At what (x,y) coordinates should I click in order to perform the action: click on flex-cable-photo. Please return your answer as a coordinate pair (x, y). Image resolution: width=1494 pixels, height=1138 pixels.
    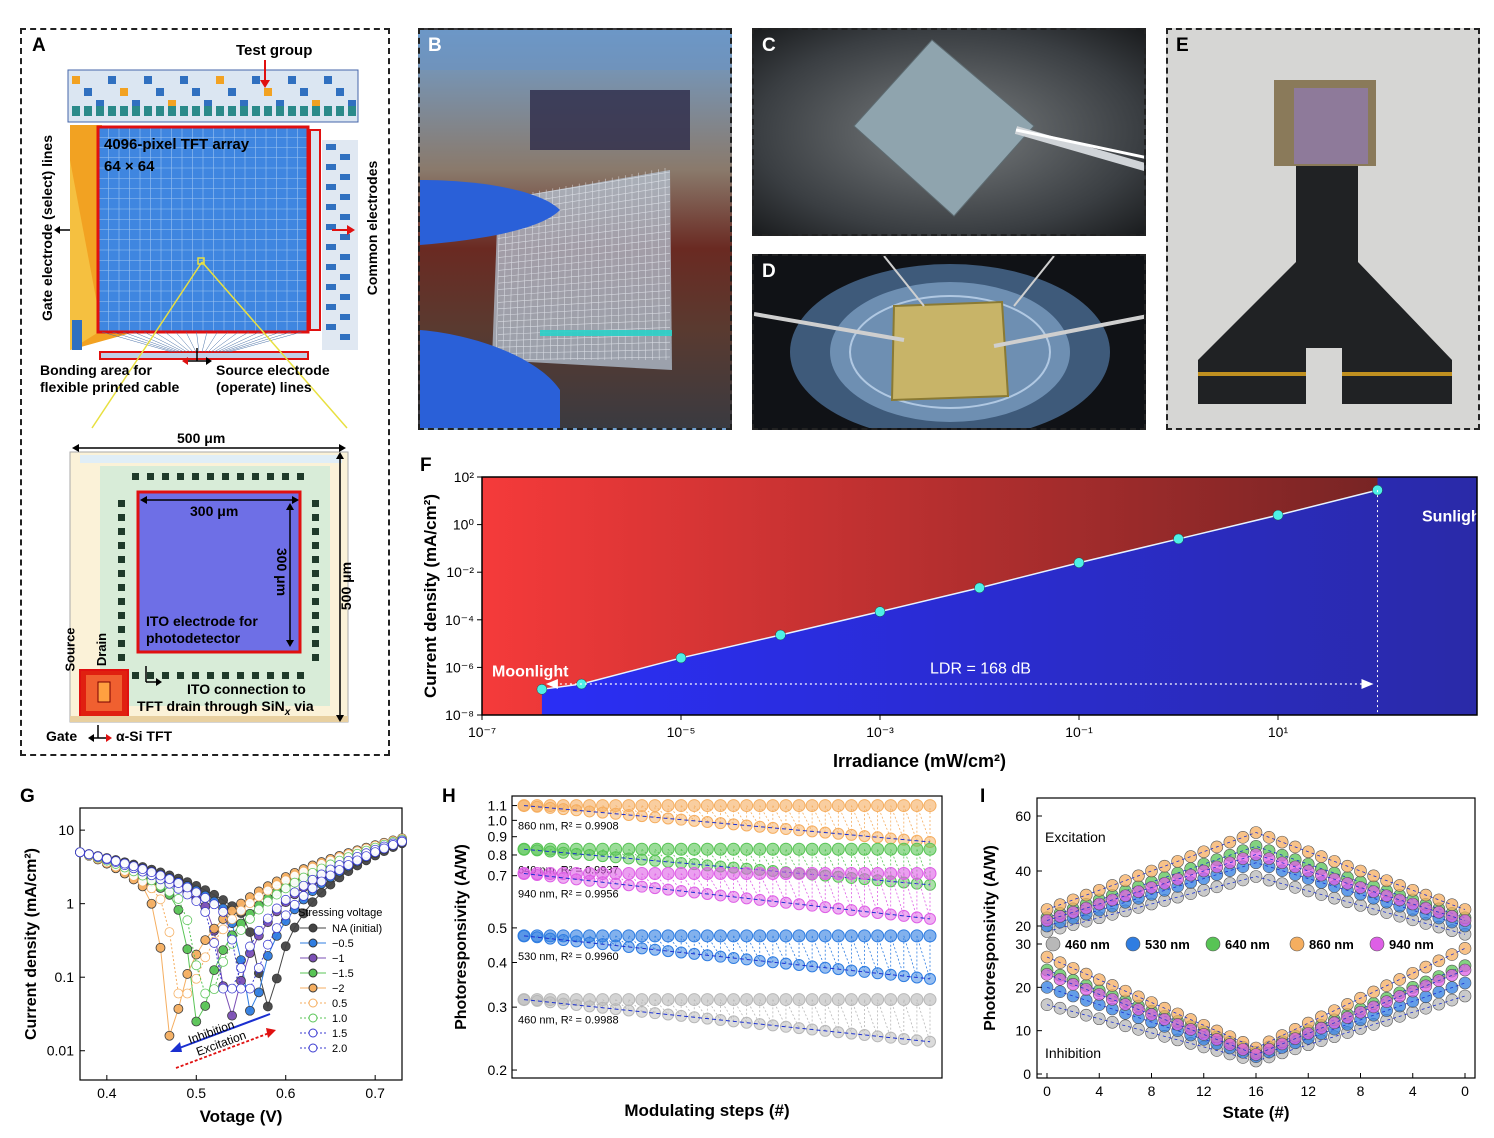
    Looking at the image, I should click on (1325, 242).